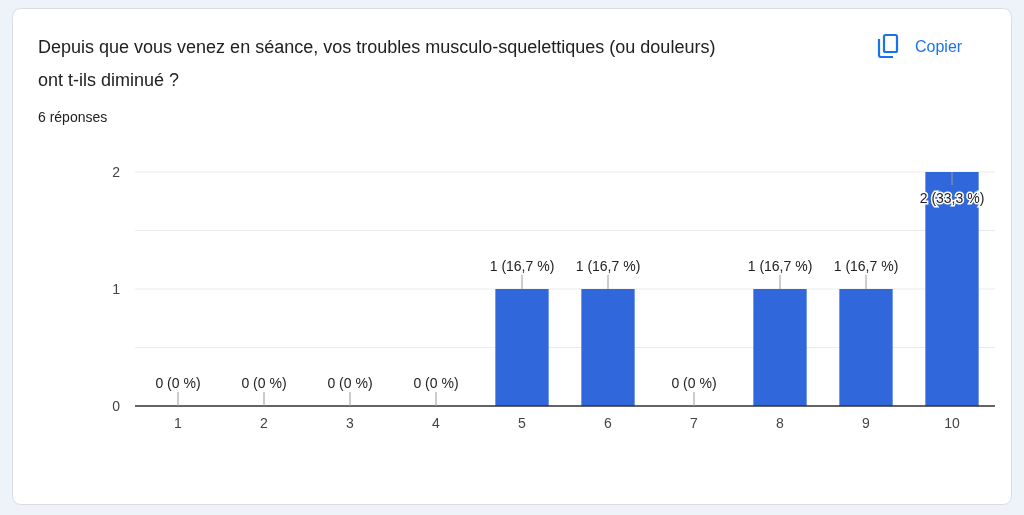  Describe the element at coordinates (694, 423) in the screenshot. I see `x-tick-label: 7` at that location.